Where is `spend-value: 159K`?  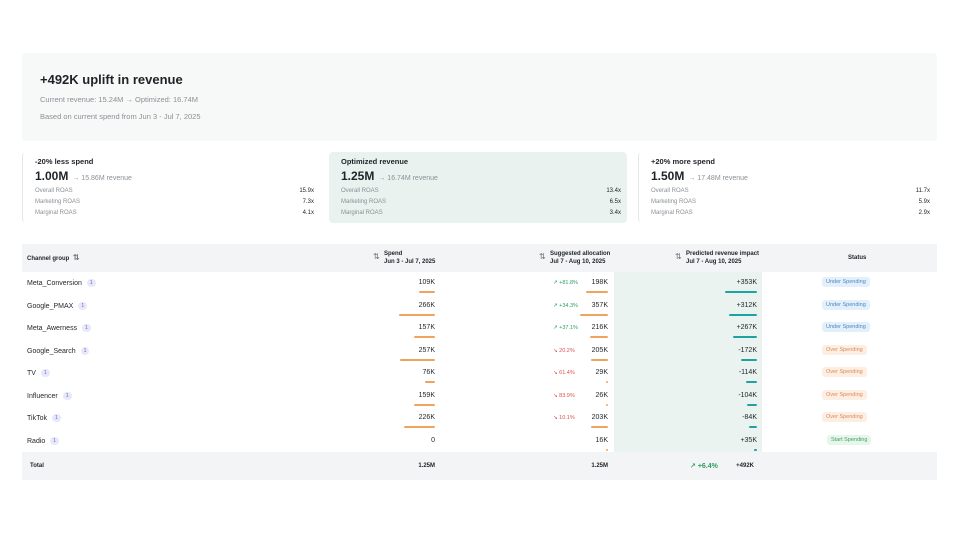 spend-value: 159K is located at coordinates (426, 395).